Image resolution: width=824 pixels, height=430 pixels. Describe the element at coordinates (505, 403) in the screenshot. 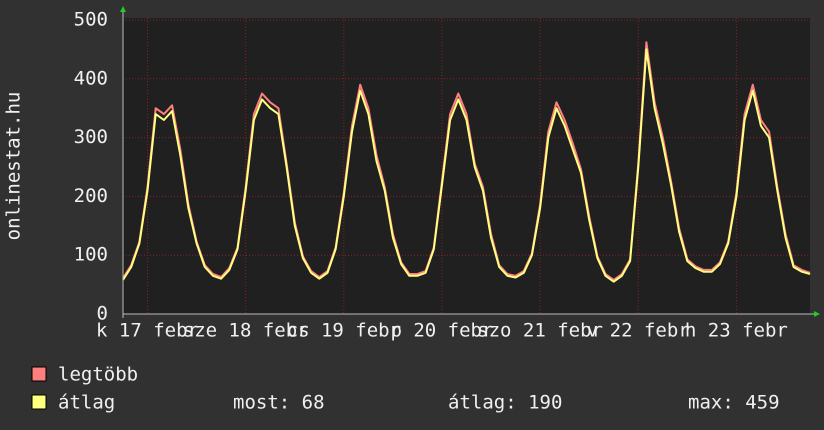

I see `legend-stat: átlag: 190` at that location.